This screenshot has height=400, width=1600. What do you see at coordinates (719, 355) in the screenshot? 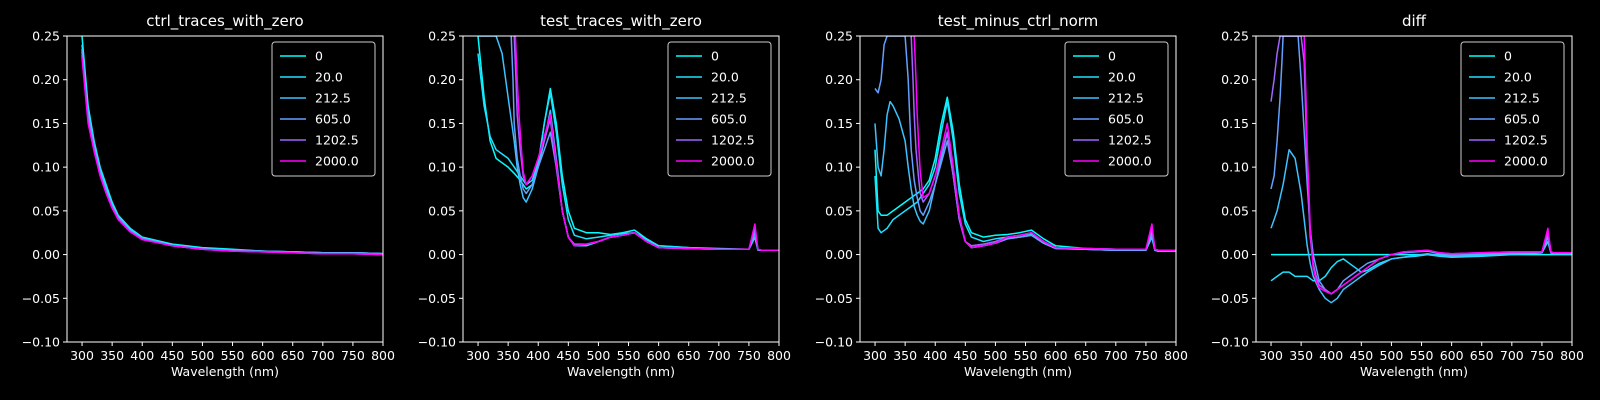
I see `x-tick-label: 700` at bounding box center [719, 355].